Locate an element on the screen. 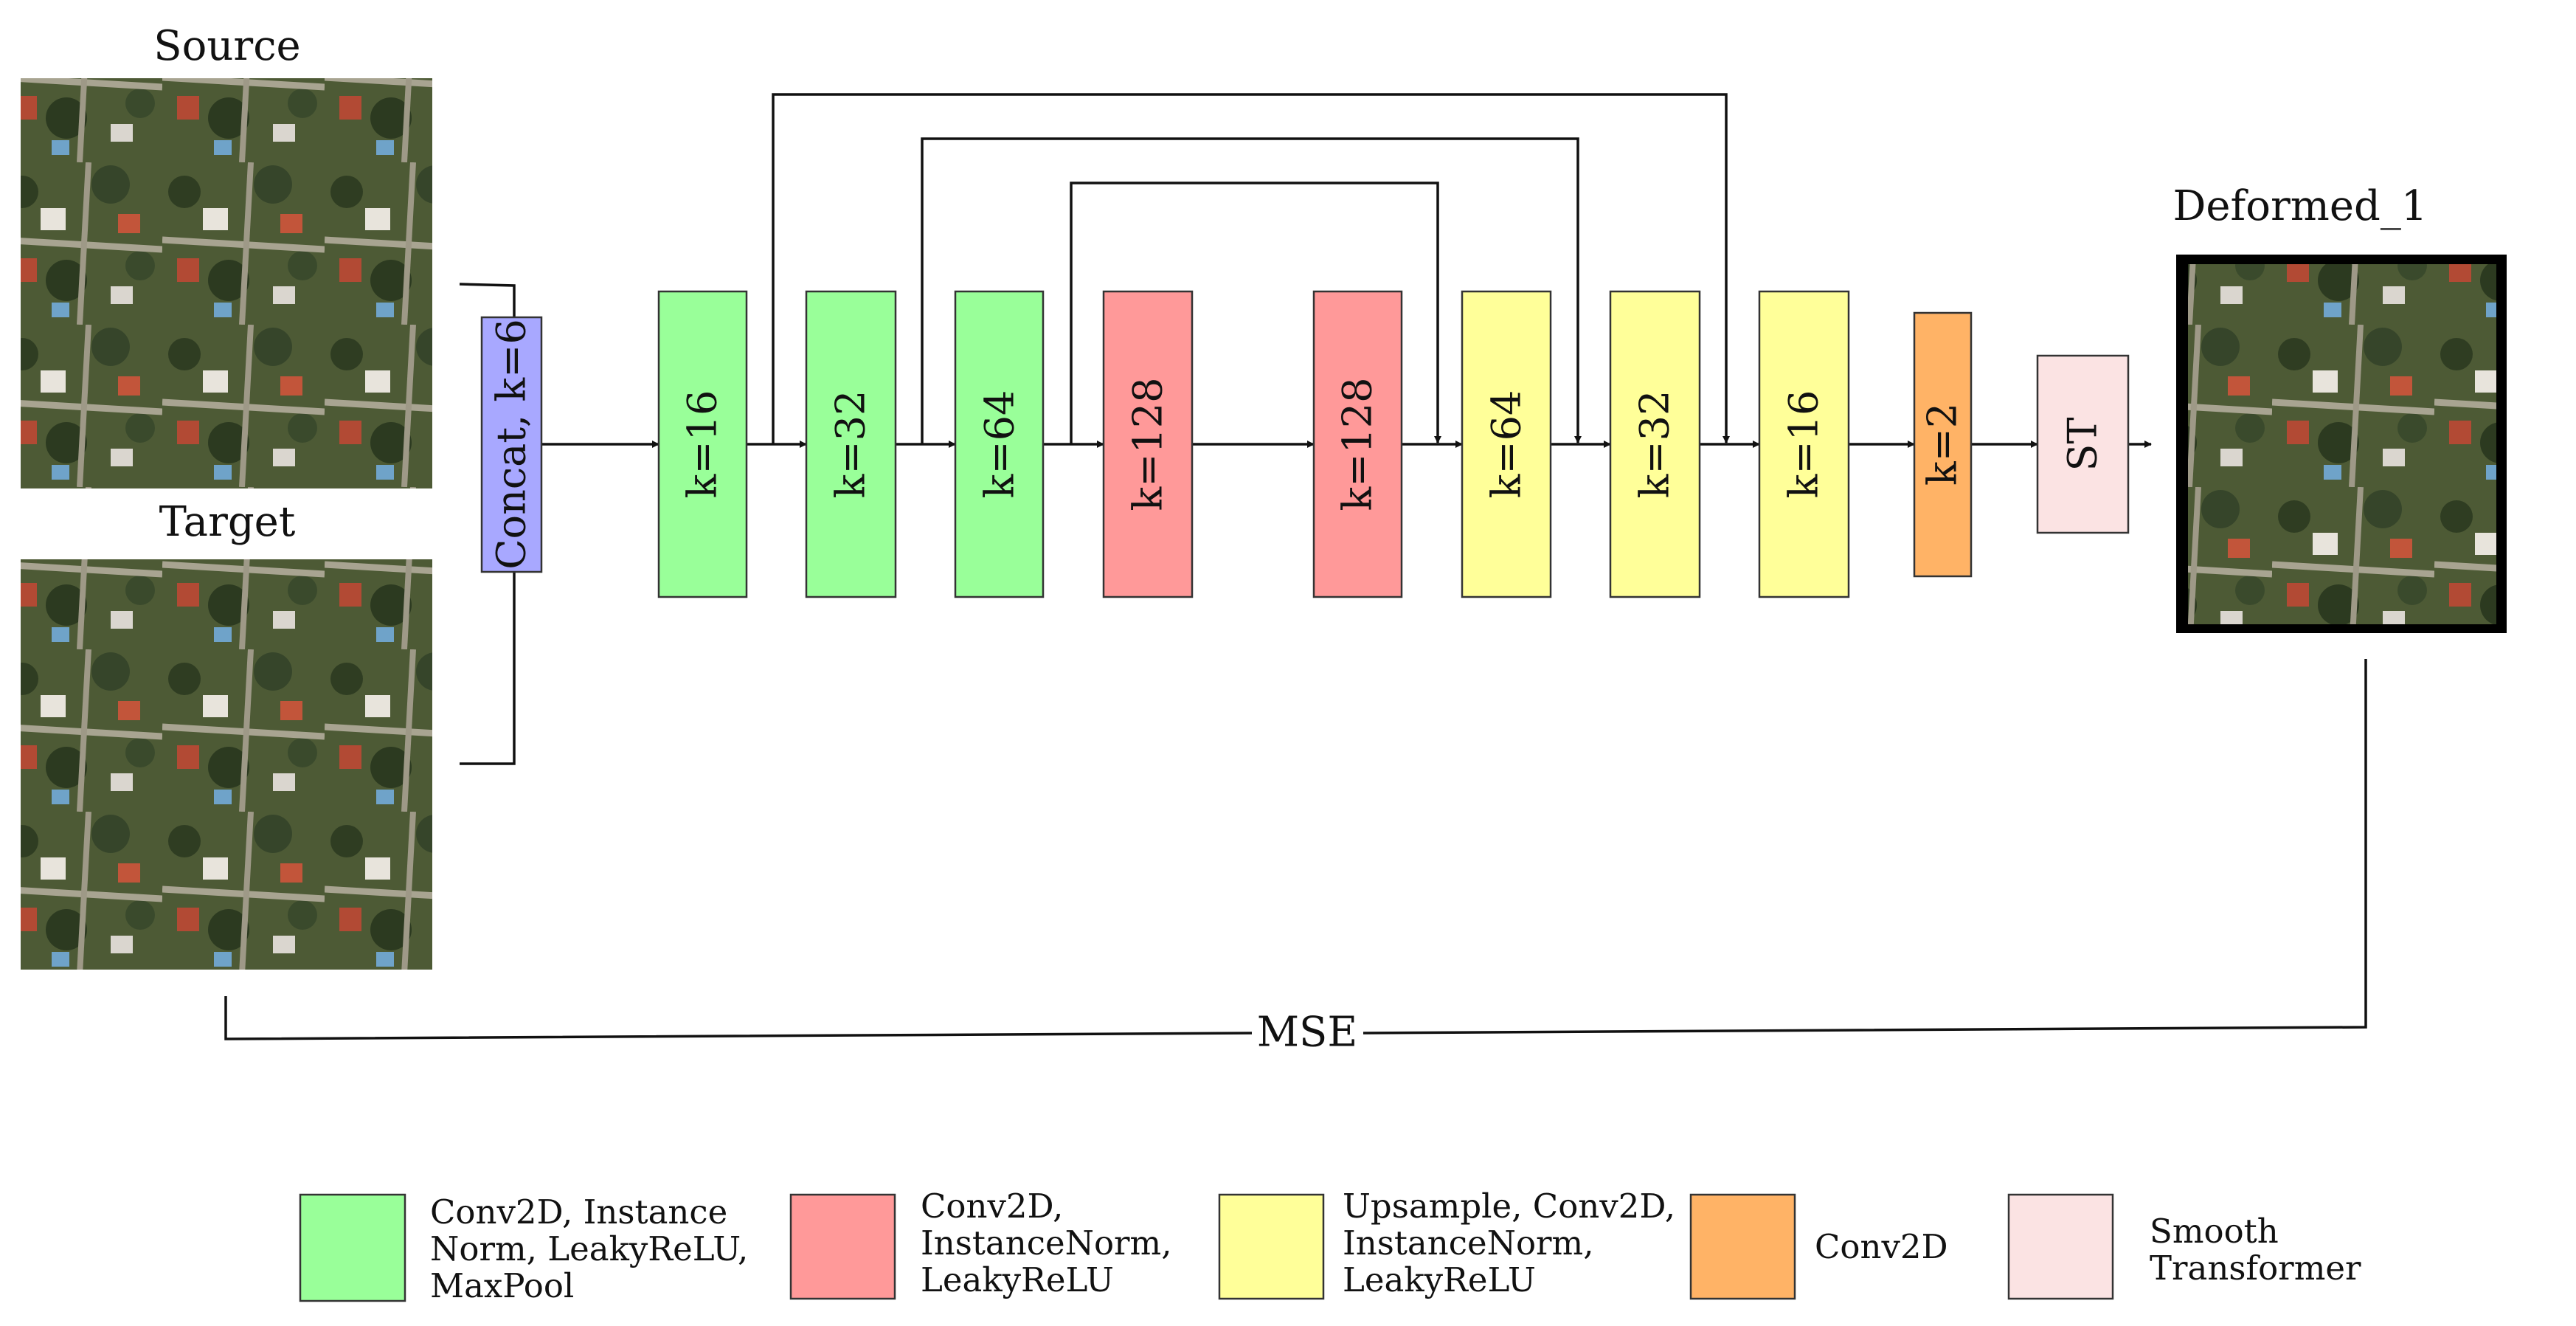  encoder-block-16-label: k=16 is located at coordinates (703, 445).